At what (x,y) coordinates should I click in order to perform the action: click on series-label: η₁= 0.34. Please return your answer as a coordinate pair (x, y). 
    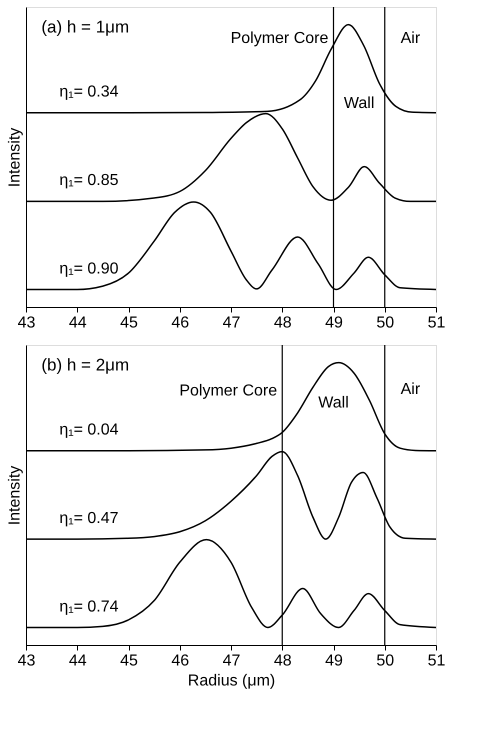
    Looking at the image, I should click on (89, 92).